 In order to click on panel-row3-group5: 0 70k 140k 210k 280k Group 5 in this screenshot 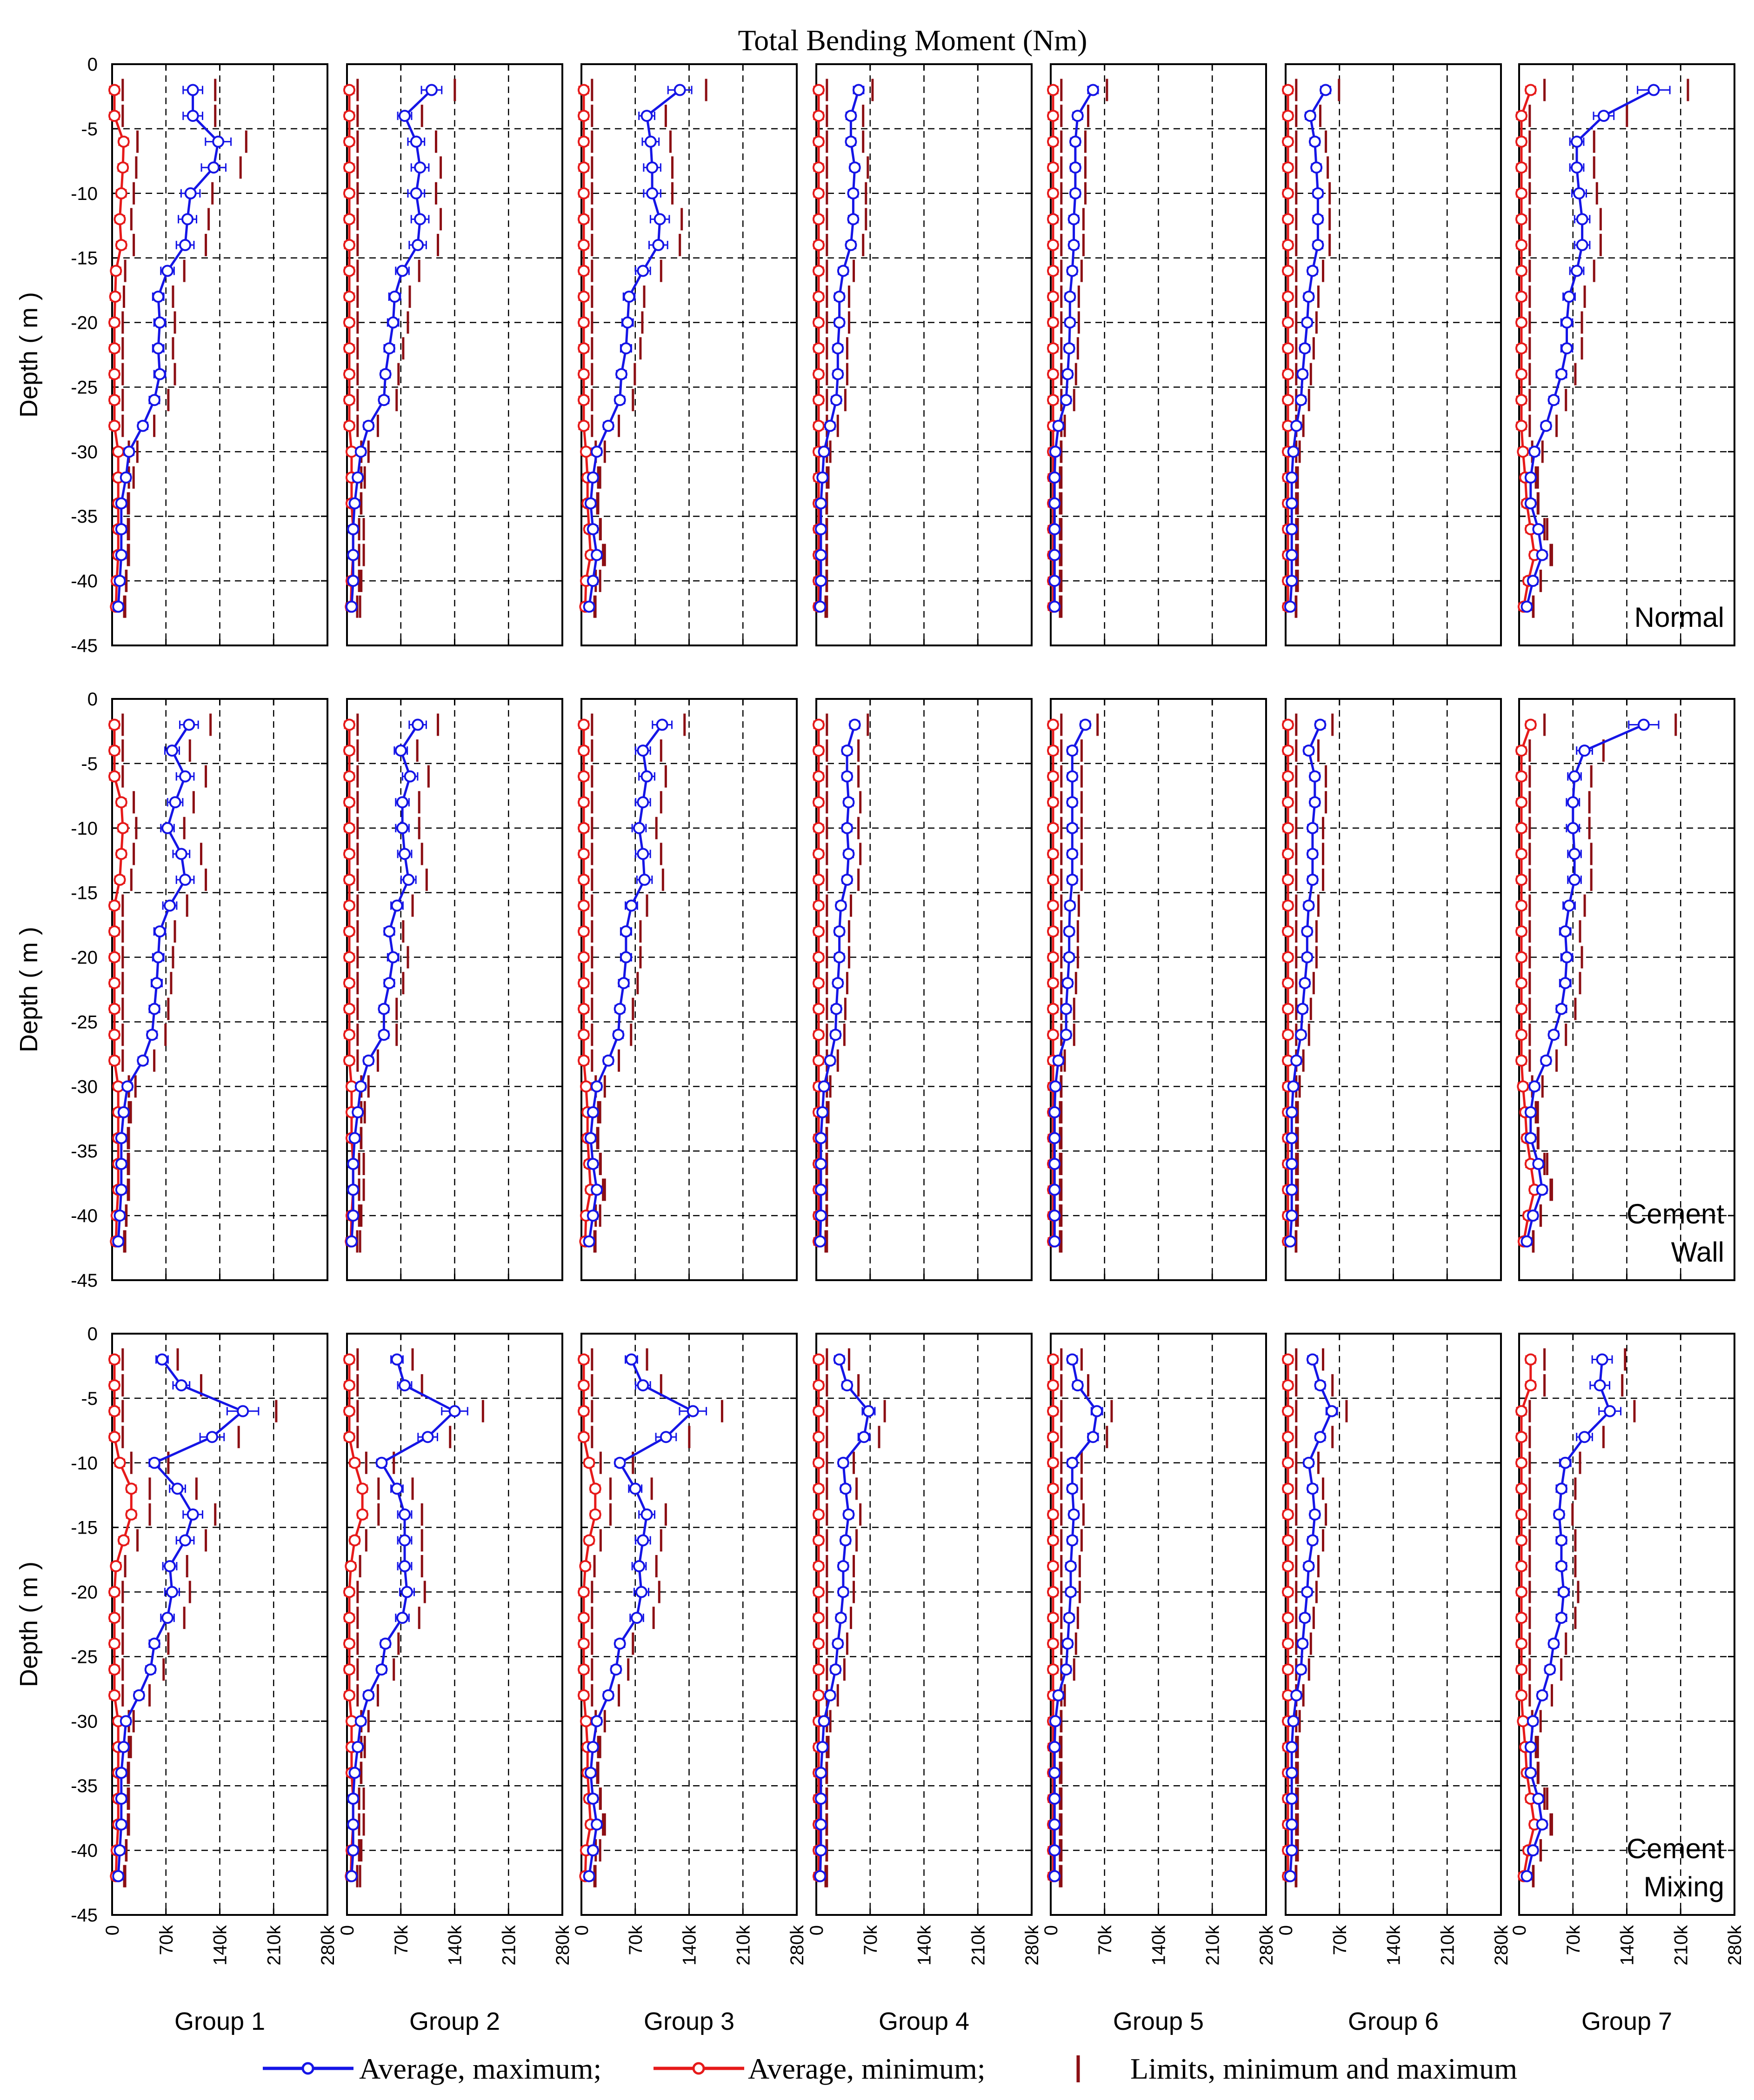, I will do `click(1159, 1684)`.